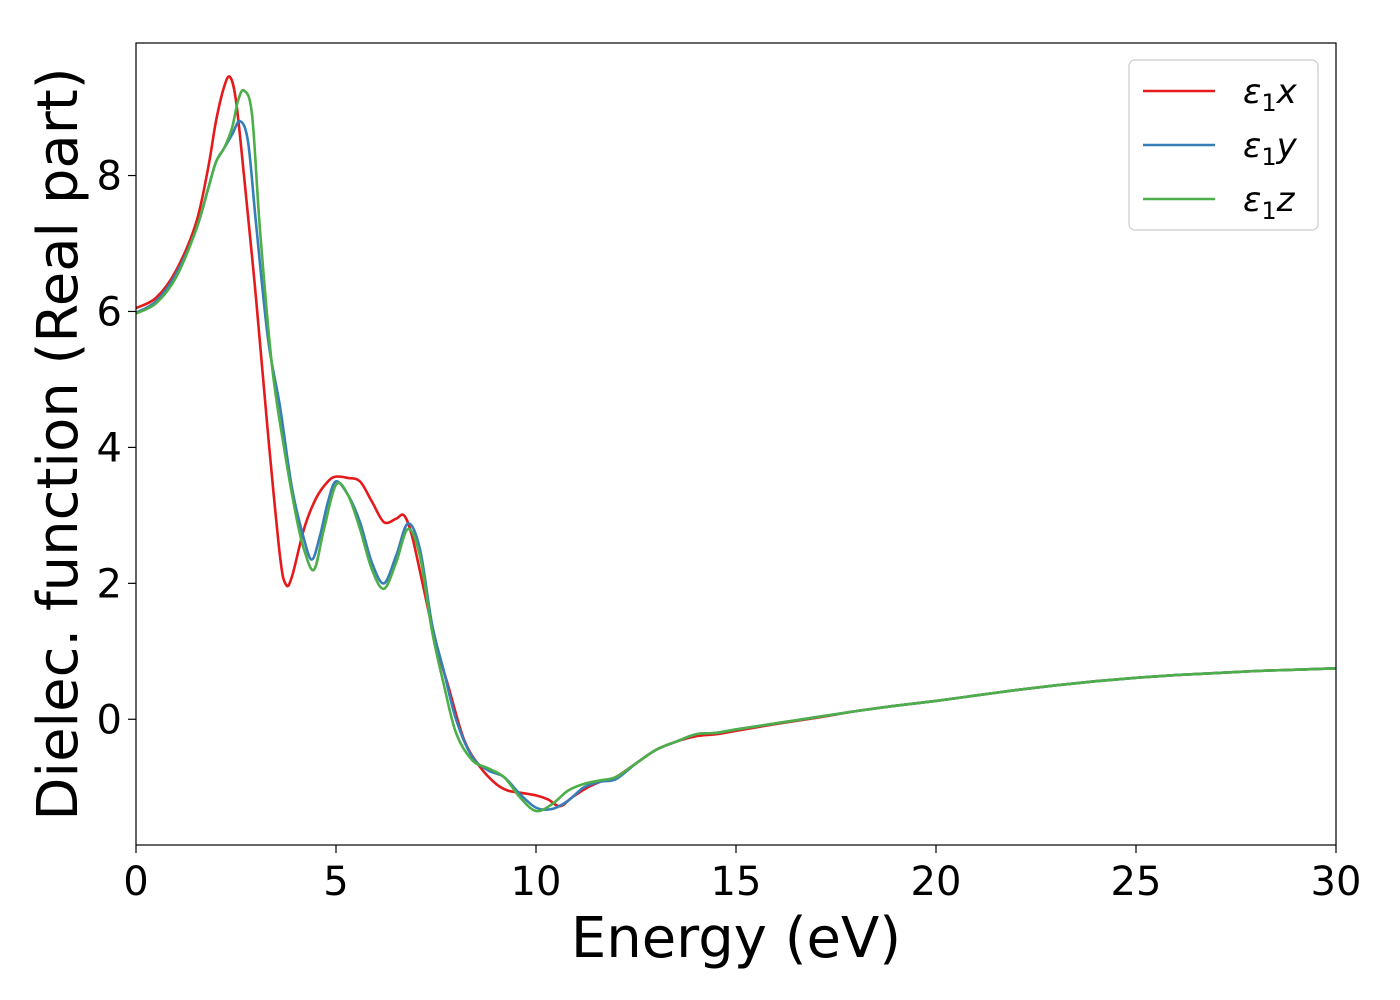 The height and width of the screenshot is (1000, 1400). I want to click on x-tick-label: 25, so click(1136, 882).